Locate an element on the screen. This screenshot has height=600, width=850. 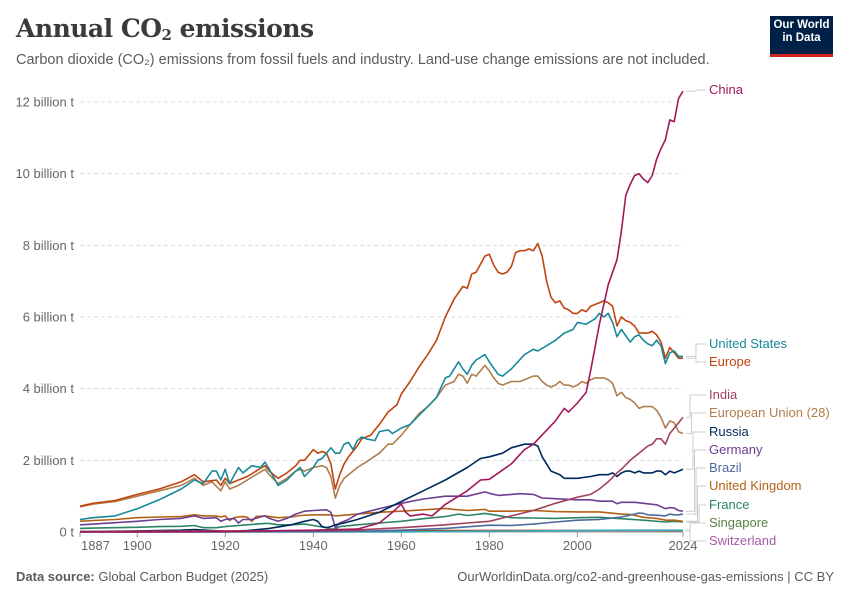
y-tick-label: 6 billion t is located at coordinates (49, 317).